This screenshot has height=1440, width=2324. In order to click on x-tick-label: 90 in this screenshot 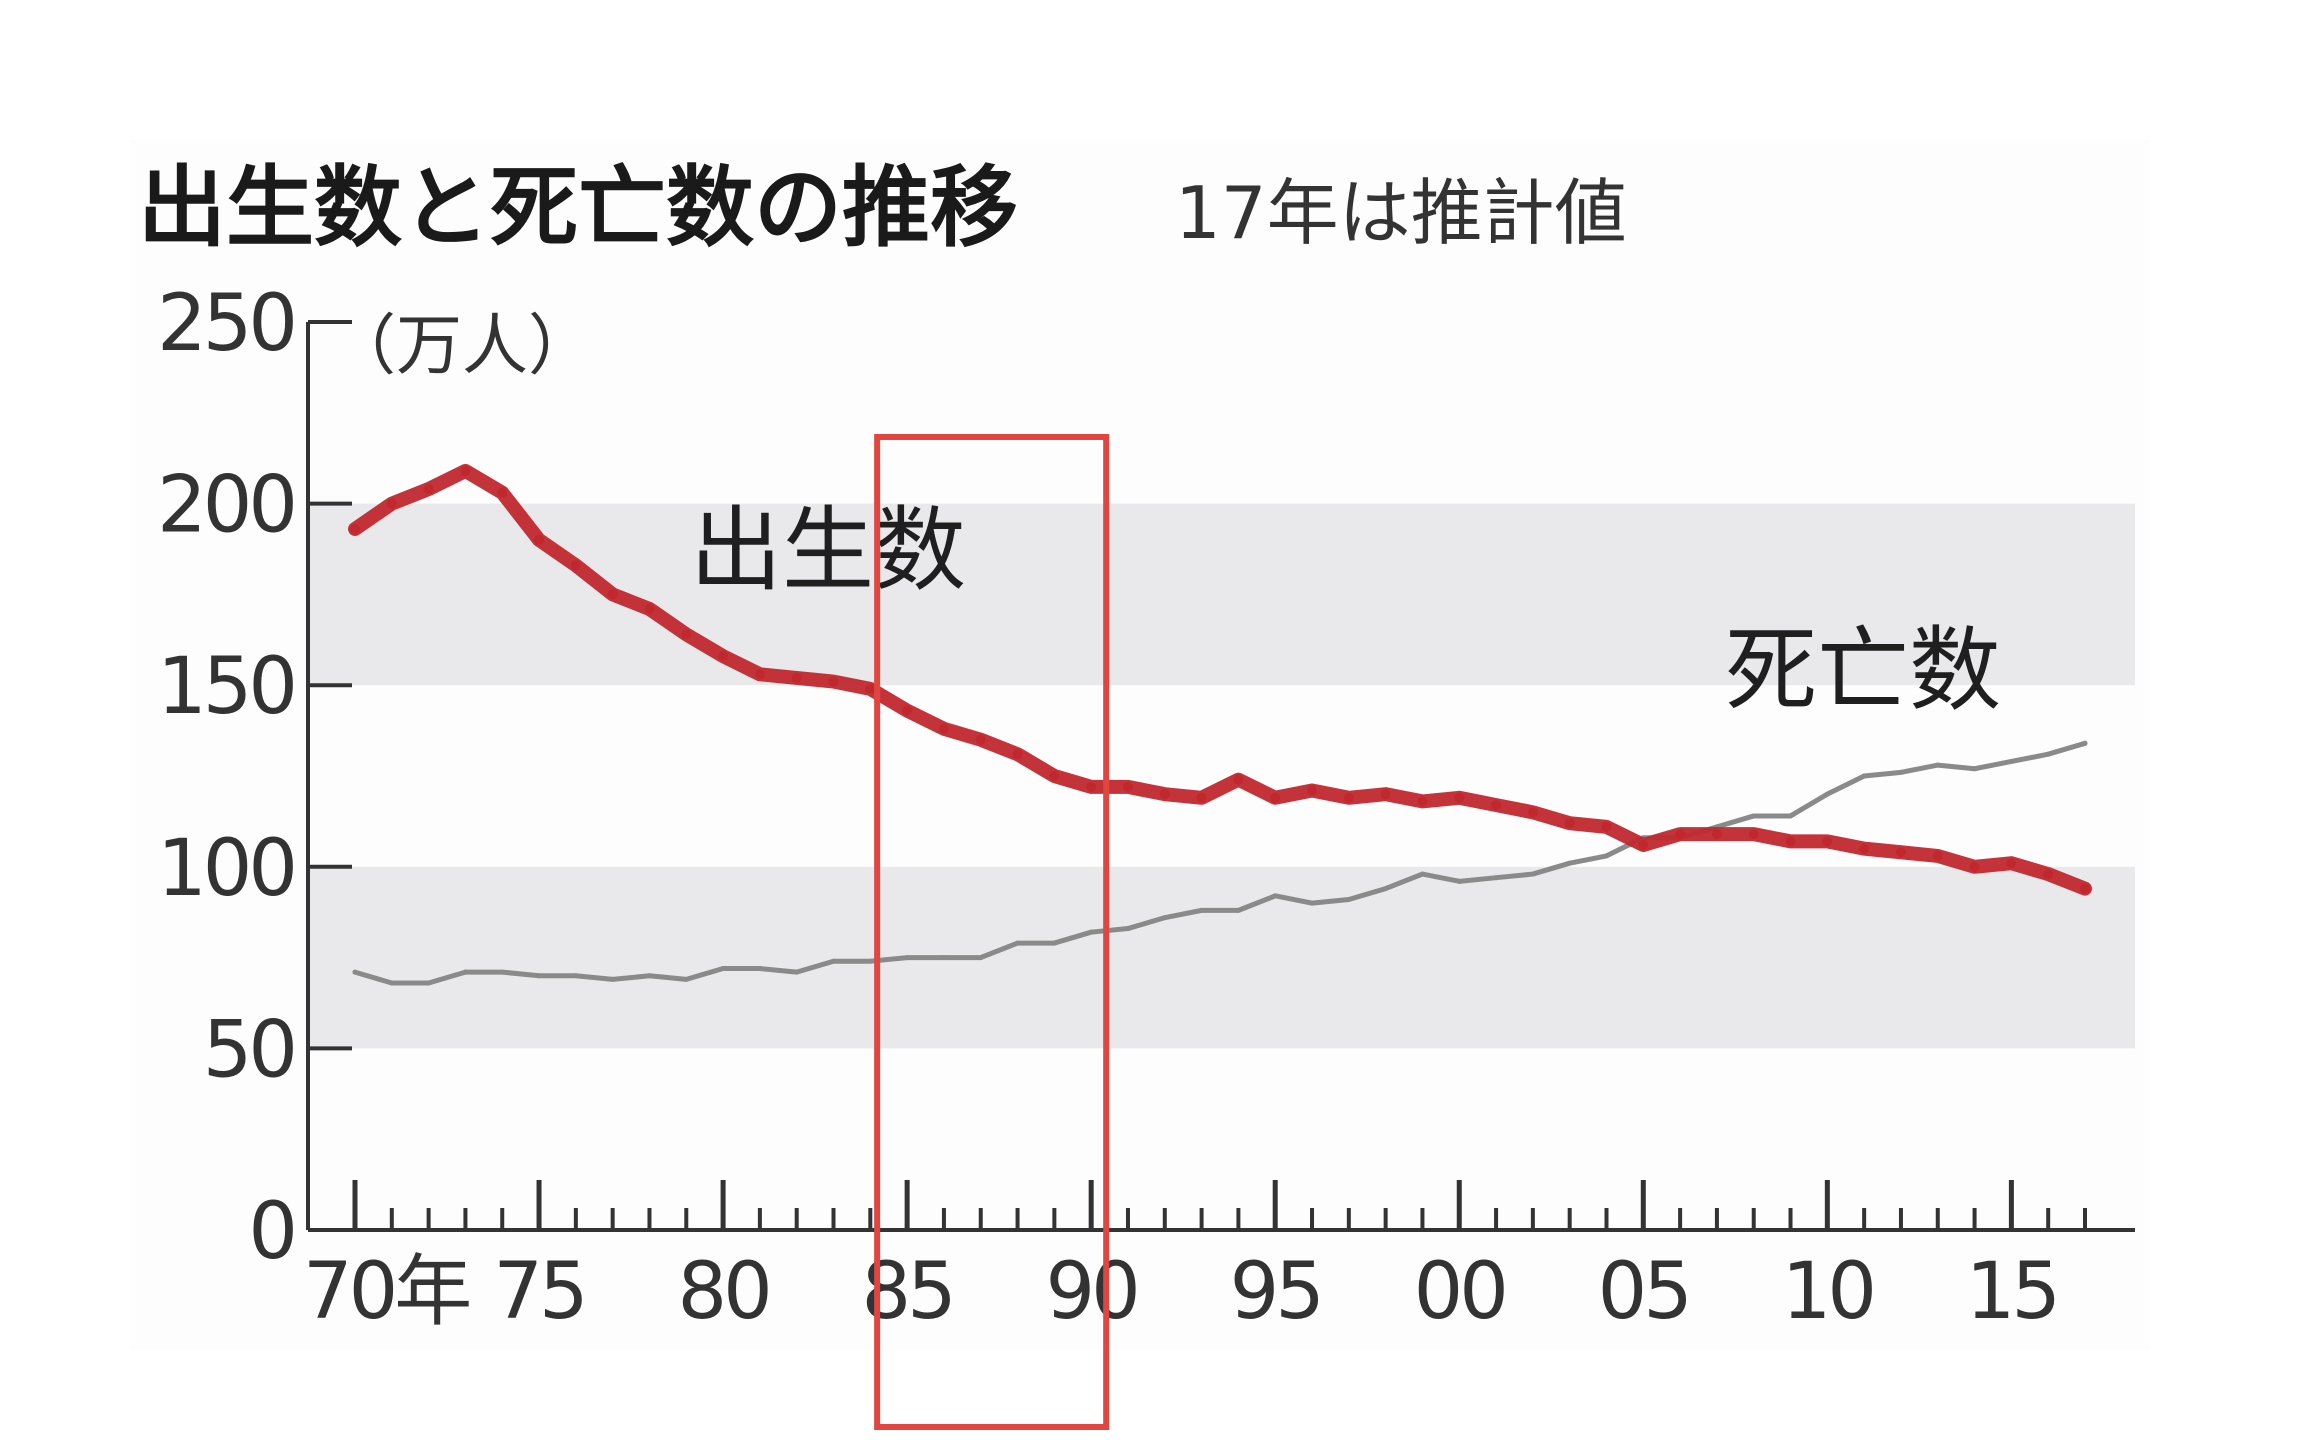, I will do `click(1091, 1292)`.